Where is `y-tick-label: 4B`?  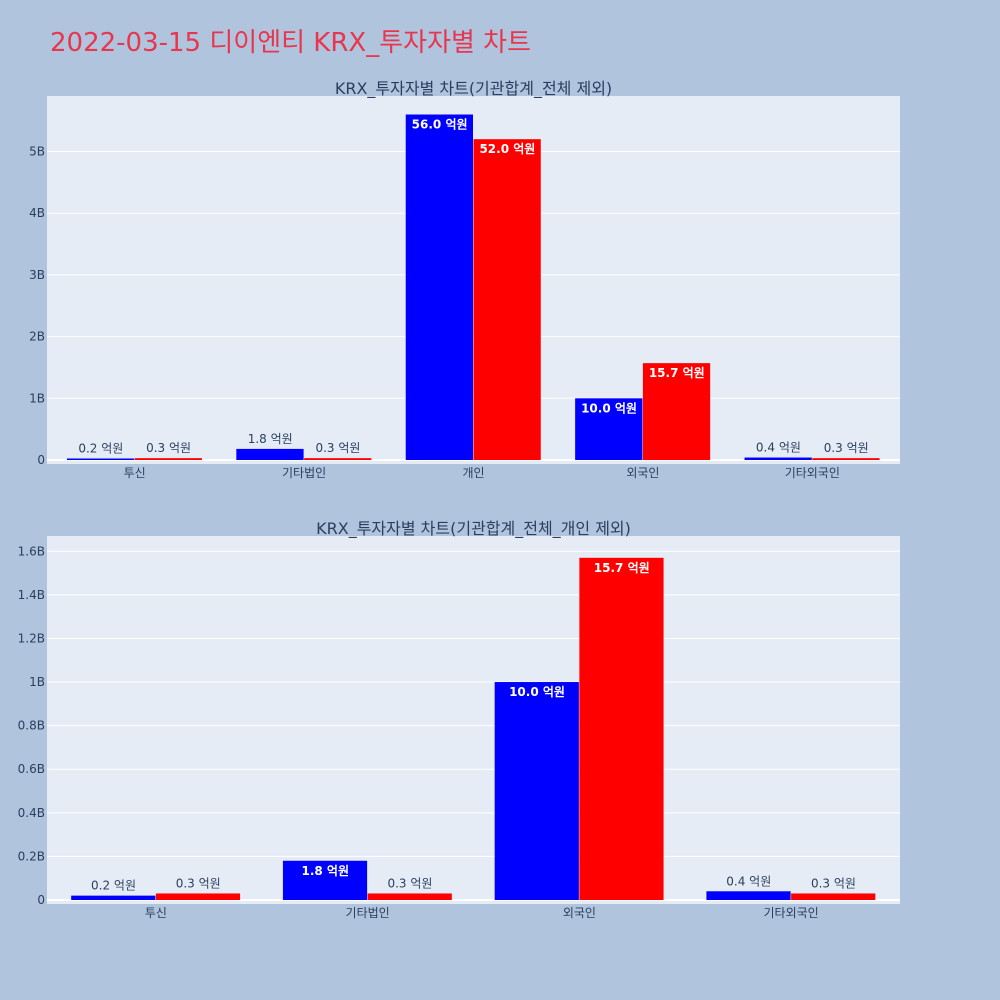 y-tick-label: 4B is located at coordinates (37, 213).